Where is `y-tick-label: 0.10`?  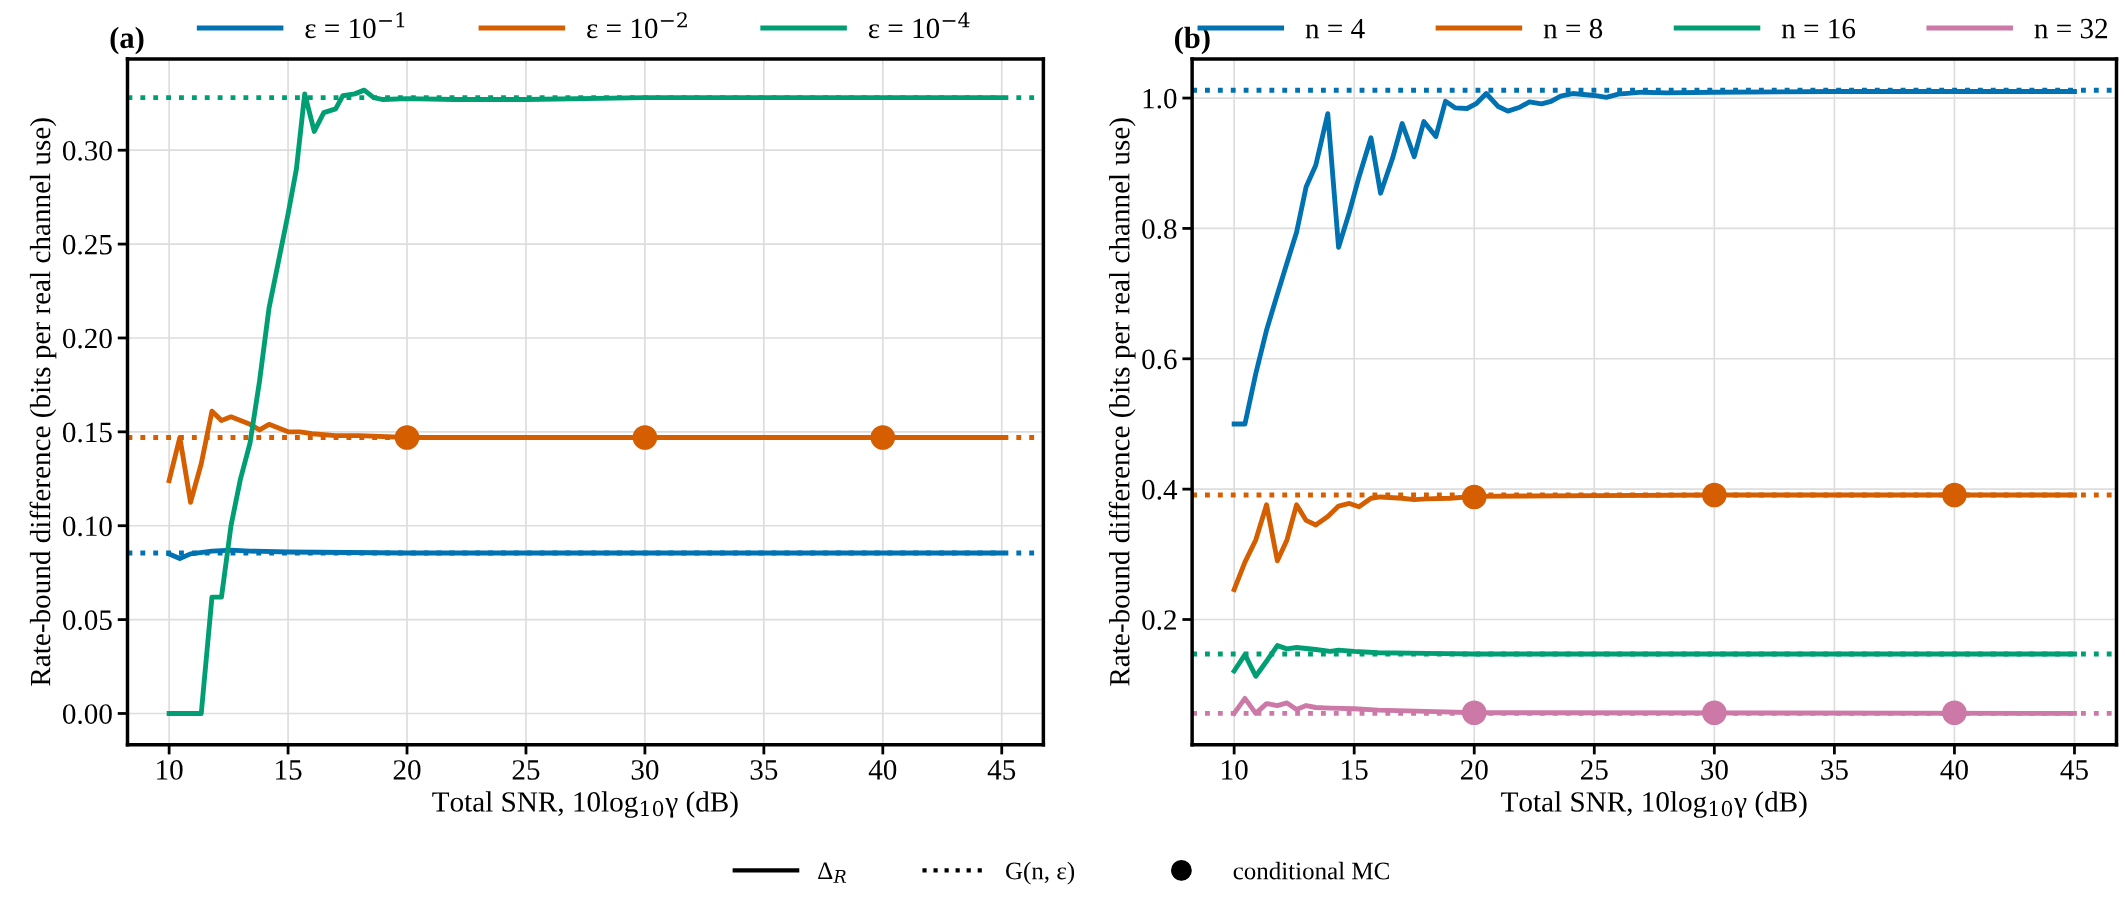 y-tick-label: 0.10 is located at coordinates (87, 526).